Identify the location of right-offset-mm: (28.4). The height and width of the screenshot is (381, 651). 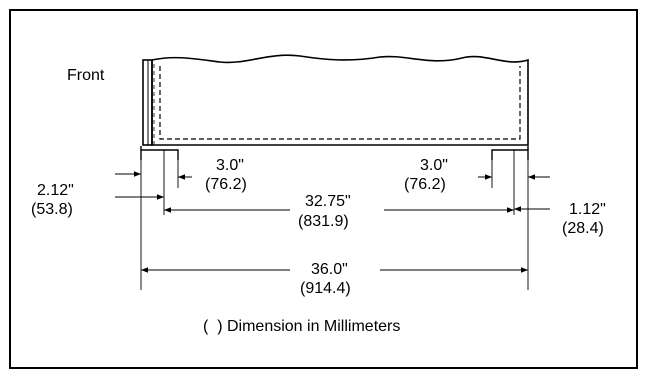
(583, 228).